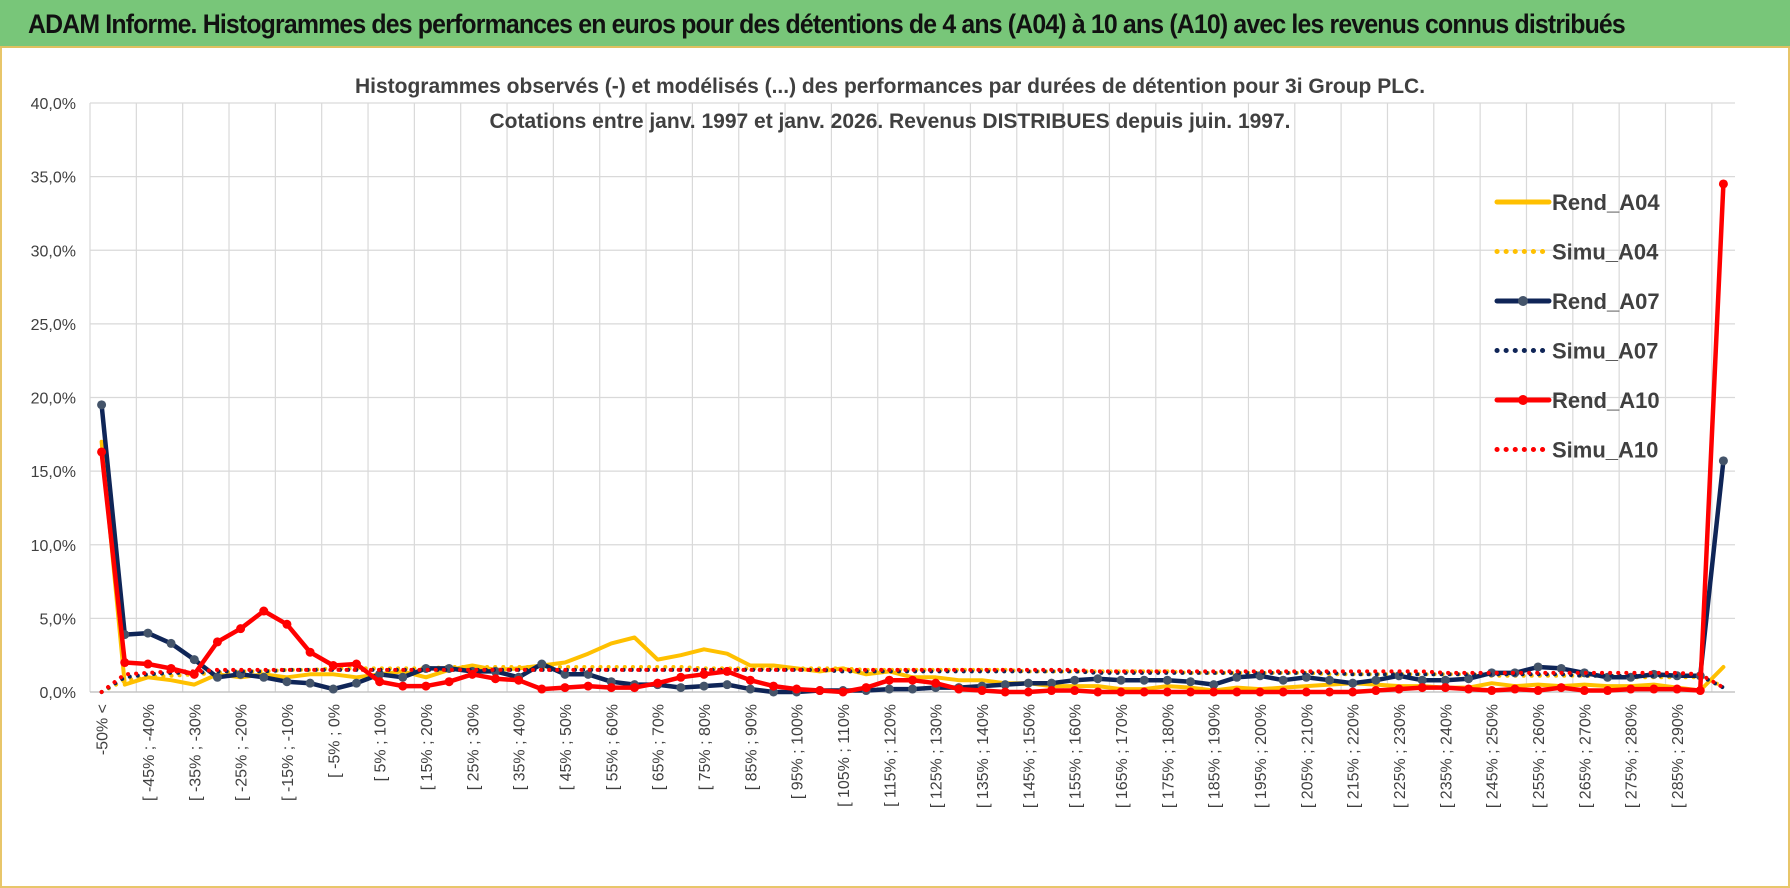  What do you see at coordinates (1029, 756) in the screenshot?
I see `x-tick-label: [ 145% ; 150%` at bounding box center [1029, 756].